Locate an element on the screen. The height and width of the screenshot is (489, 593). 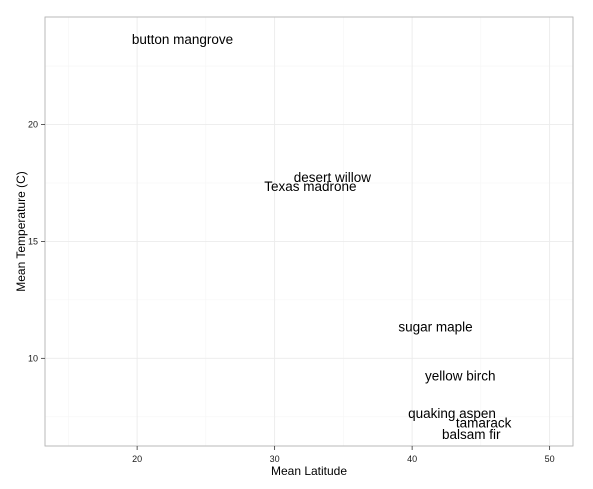
point-label: Texas madrone is located at coordinates (310, 186).